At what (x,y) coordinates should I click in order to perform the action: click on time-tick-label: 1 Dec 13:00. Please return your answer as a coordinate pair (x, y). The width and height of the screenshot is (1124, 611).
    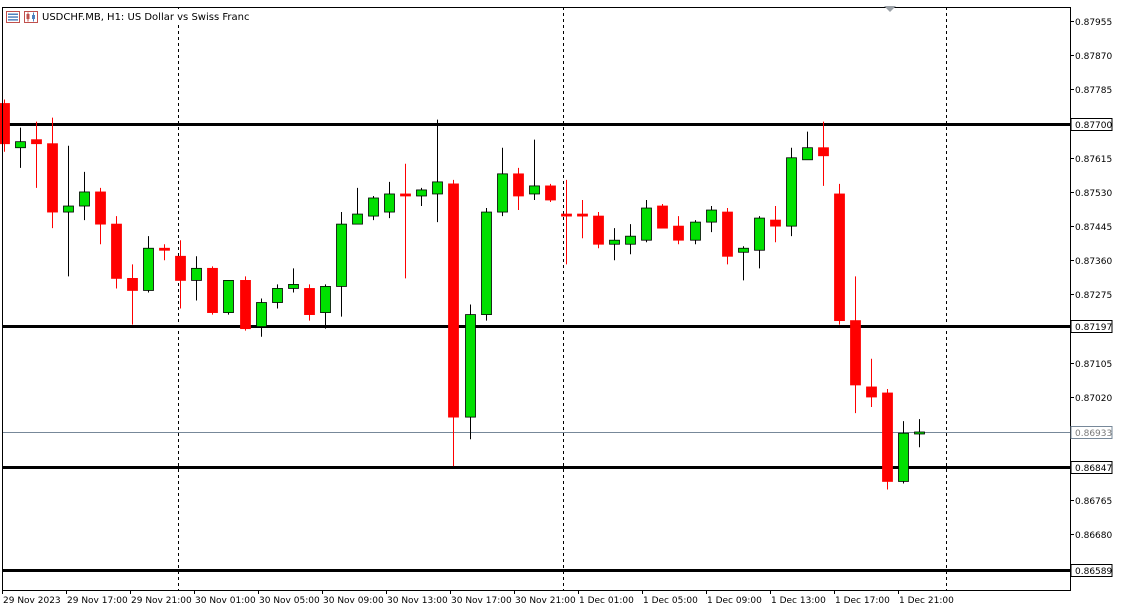
    Looking at the image, I should click on (798, 601).